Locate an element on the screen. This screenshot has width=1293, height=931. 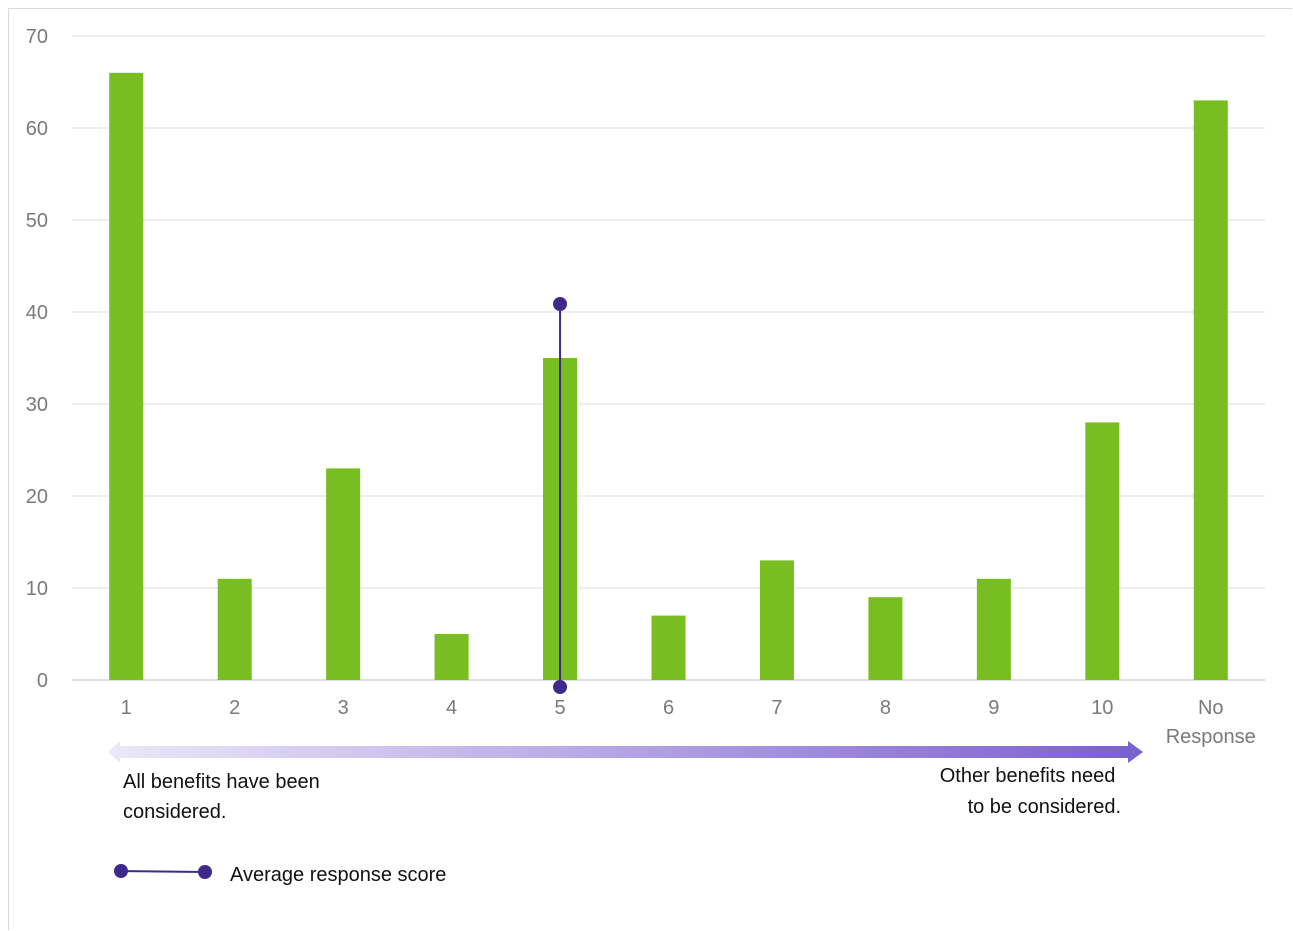
scale-arrow-shape is located at coordinates (625, 752).